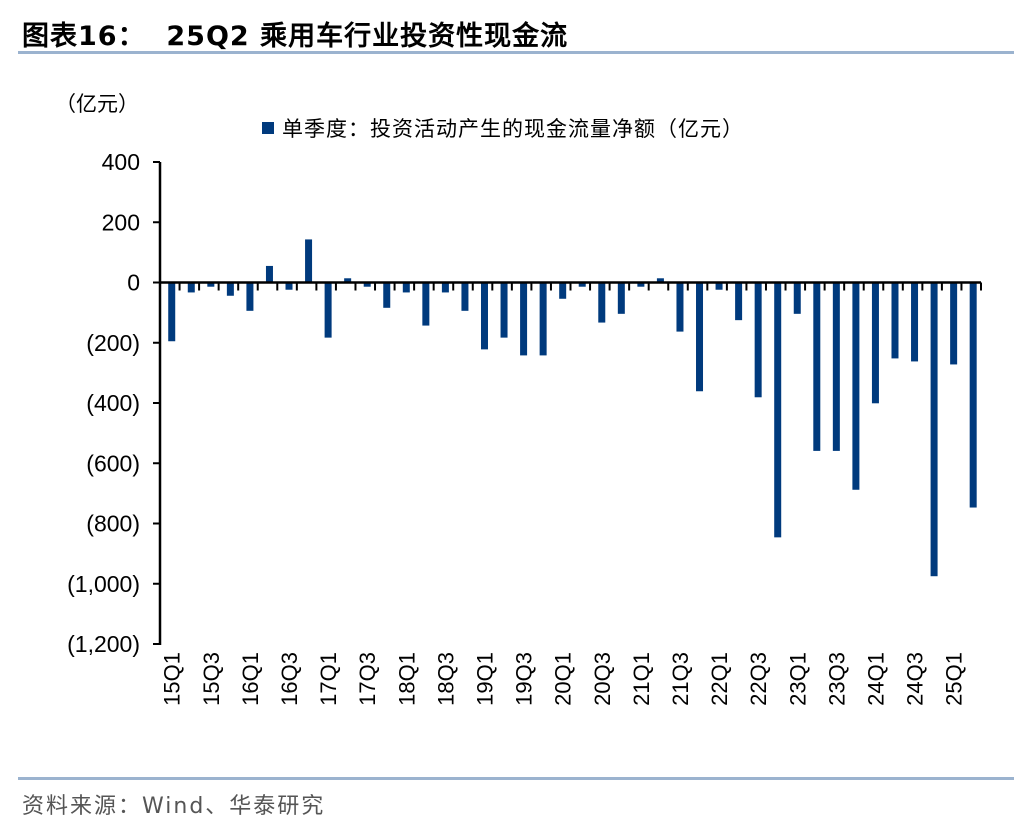  Describe the element at coordinates (621, 298) in the screenshot. I see `bar-20Q4` at that location.